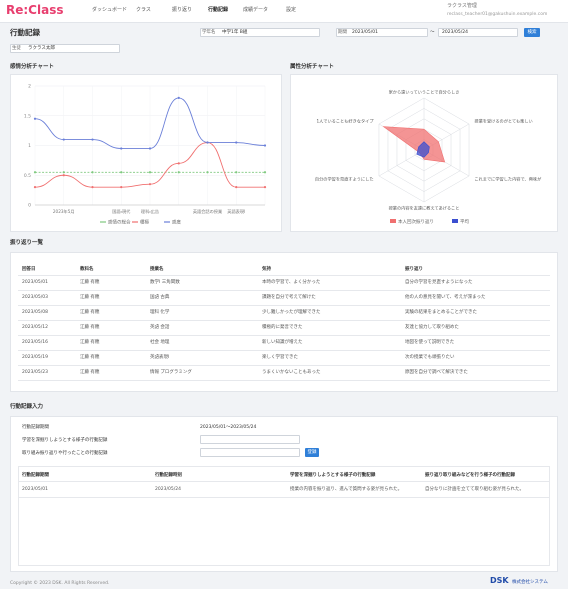 The width and height of the screenshot is (568, 589). What do you see at coordinates (260, 32) in the screenshot?
I see `class-select` at bounding box center [260, 32].